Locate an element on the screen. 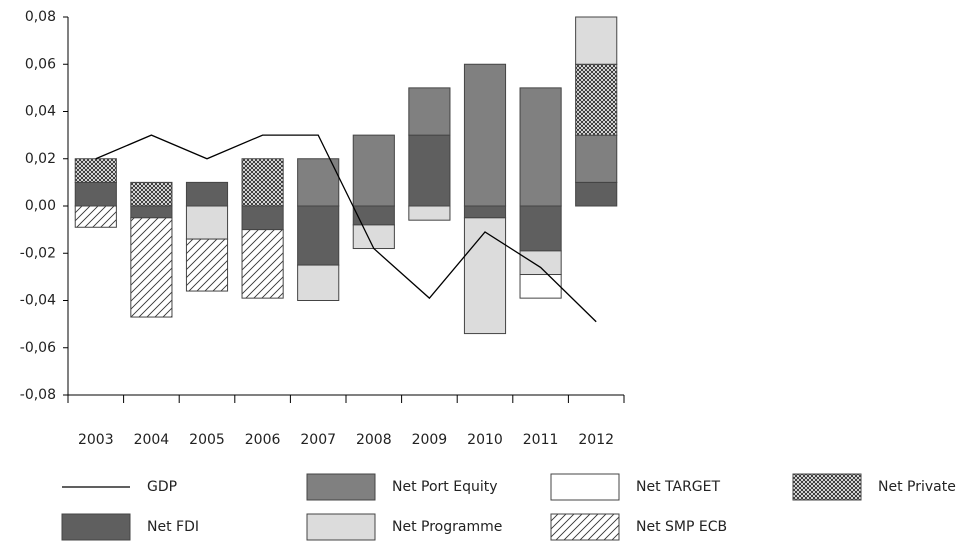 Image resolution: width=959 pixels, height=555 pixels. x-tick-label: 2003 is located at coordinates (96, 440).